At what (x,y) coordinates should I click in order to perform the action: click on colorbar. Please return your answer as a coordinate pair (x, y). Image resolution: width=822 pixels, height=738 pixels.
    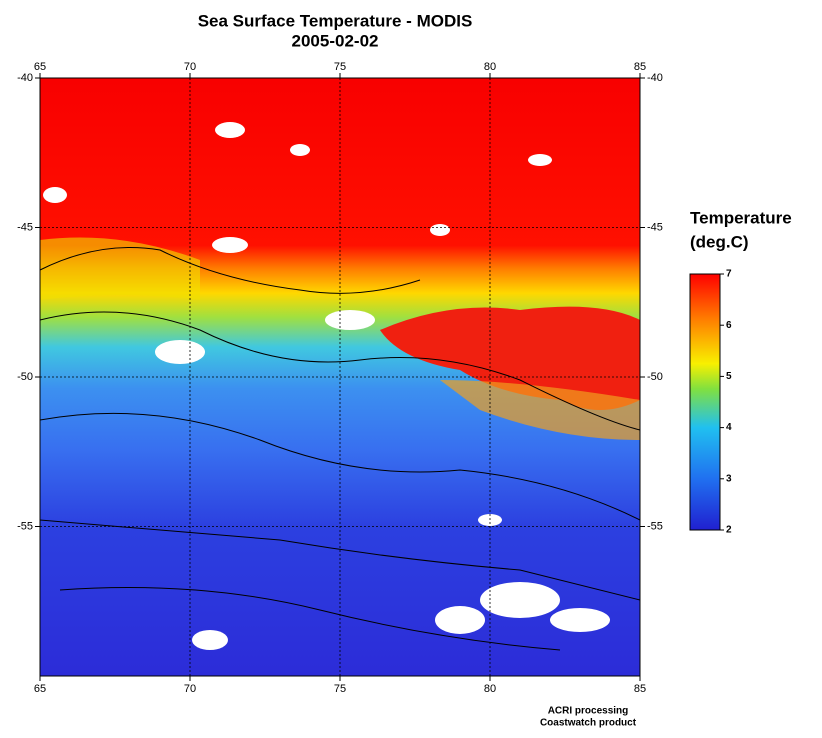
    Looking at the image, I should click on (705, 402).